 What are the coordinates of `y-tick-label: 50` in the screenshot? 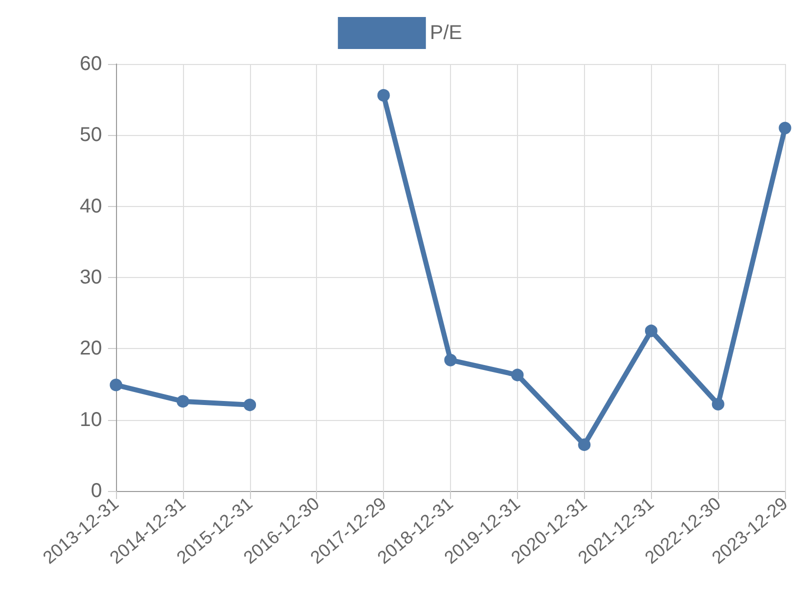 It's located at (91, 135).